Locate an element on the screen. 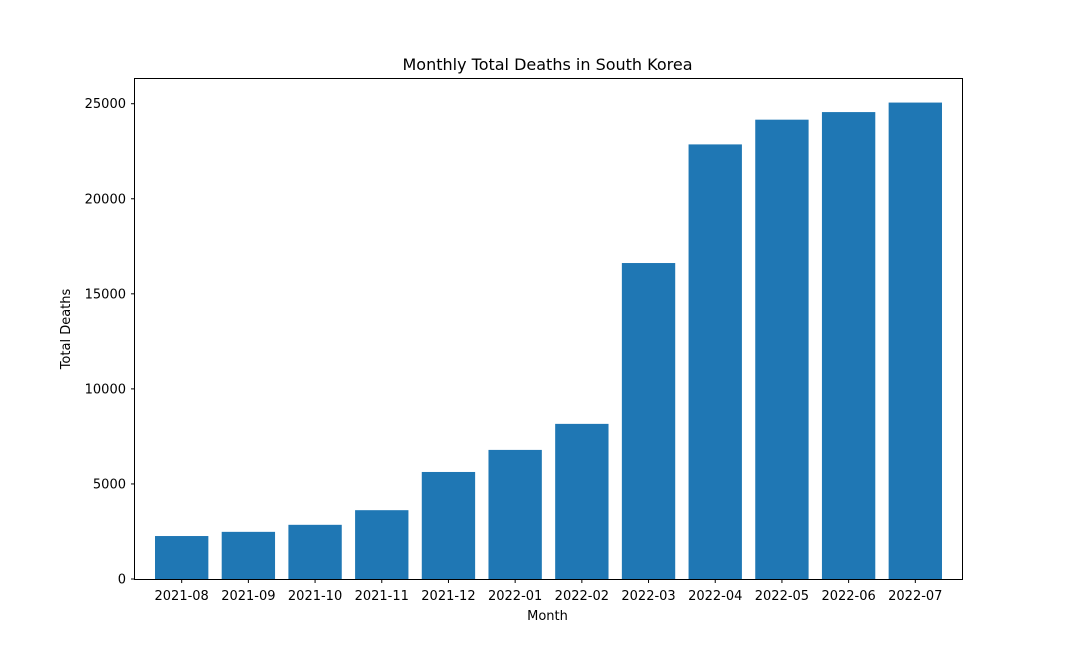 The width and height of the screenshot is (1069, 655). x-tick-label: 2022-07 is located at coordinates (915, 596).